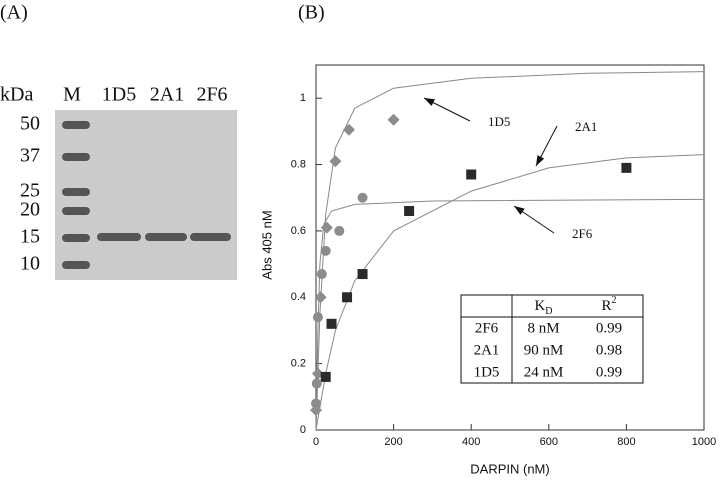 This screenshot has height=486, width=720. What do you see at coordinates (487, 372) in the screenshot?
I see `table-cell: 1D5` at bounding box center [487, 372].